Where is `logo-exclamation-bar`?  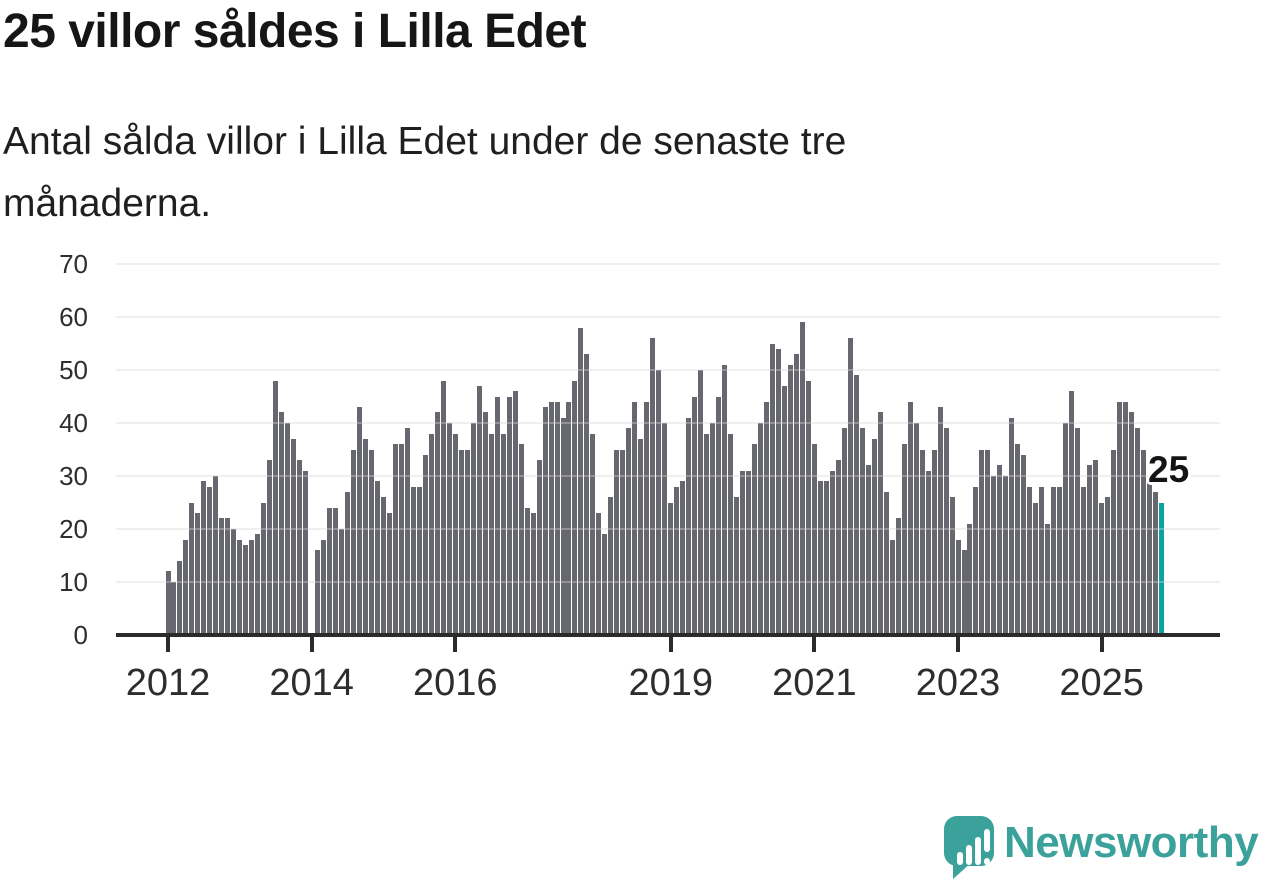 logo-exclamation-bar is located at coordinates (987, 840).